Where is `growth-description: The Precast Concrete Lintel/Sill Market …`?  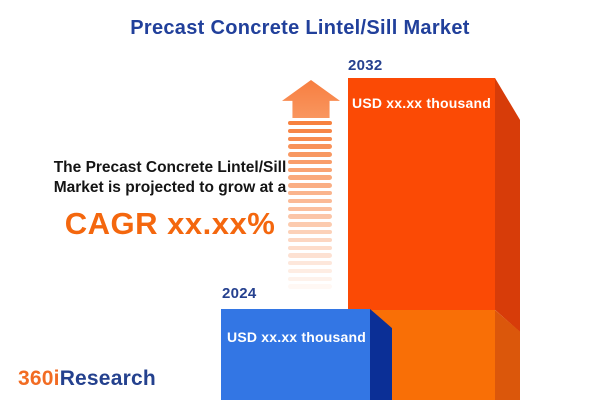 growth-description: The Precast Concrete Lintel/Sill Market … is located at coordinates (170, 200).